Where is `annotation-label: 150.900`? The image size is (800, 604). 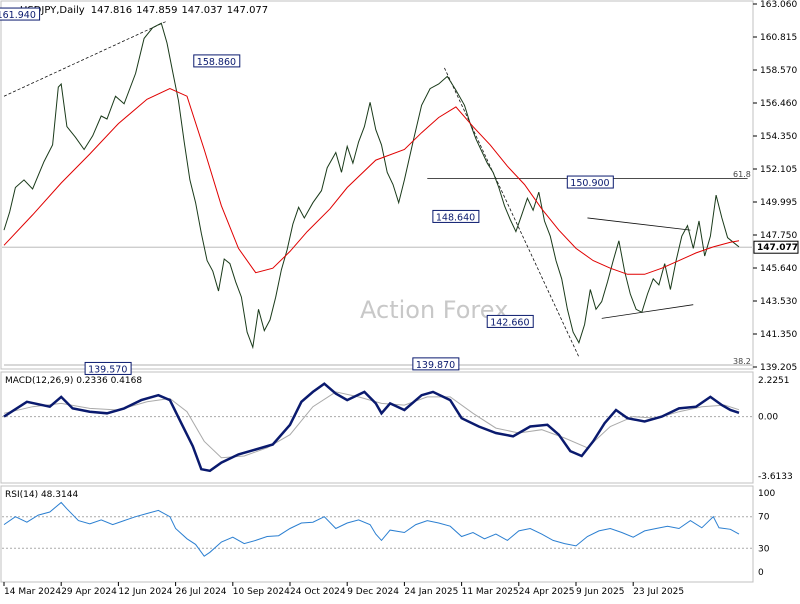
annotation-label: 150.900 is located at coordinates (589, 183).